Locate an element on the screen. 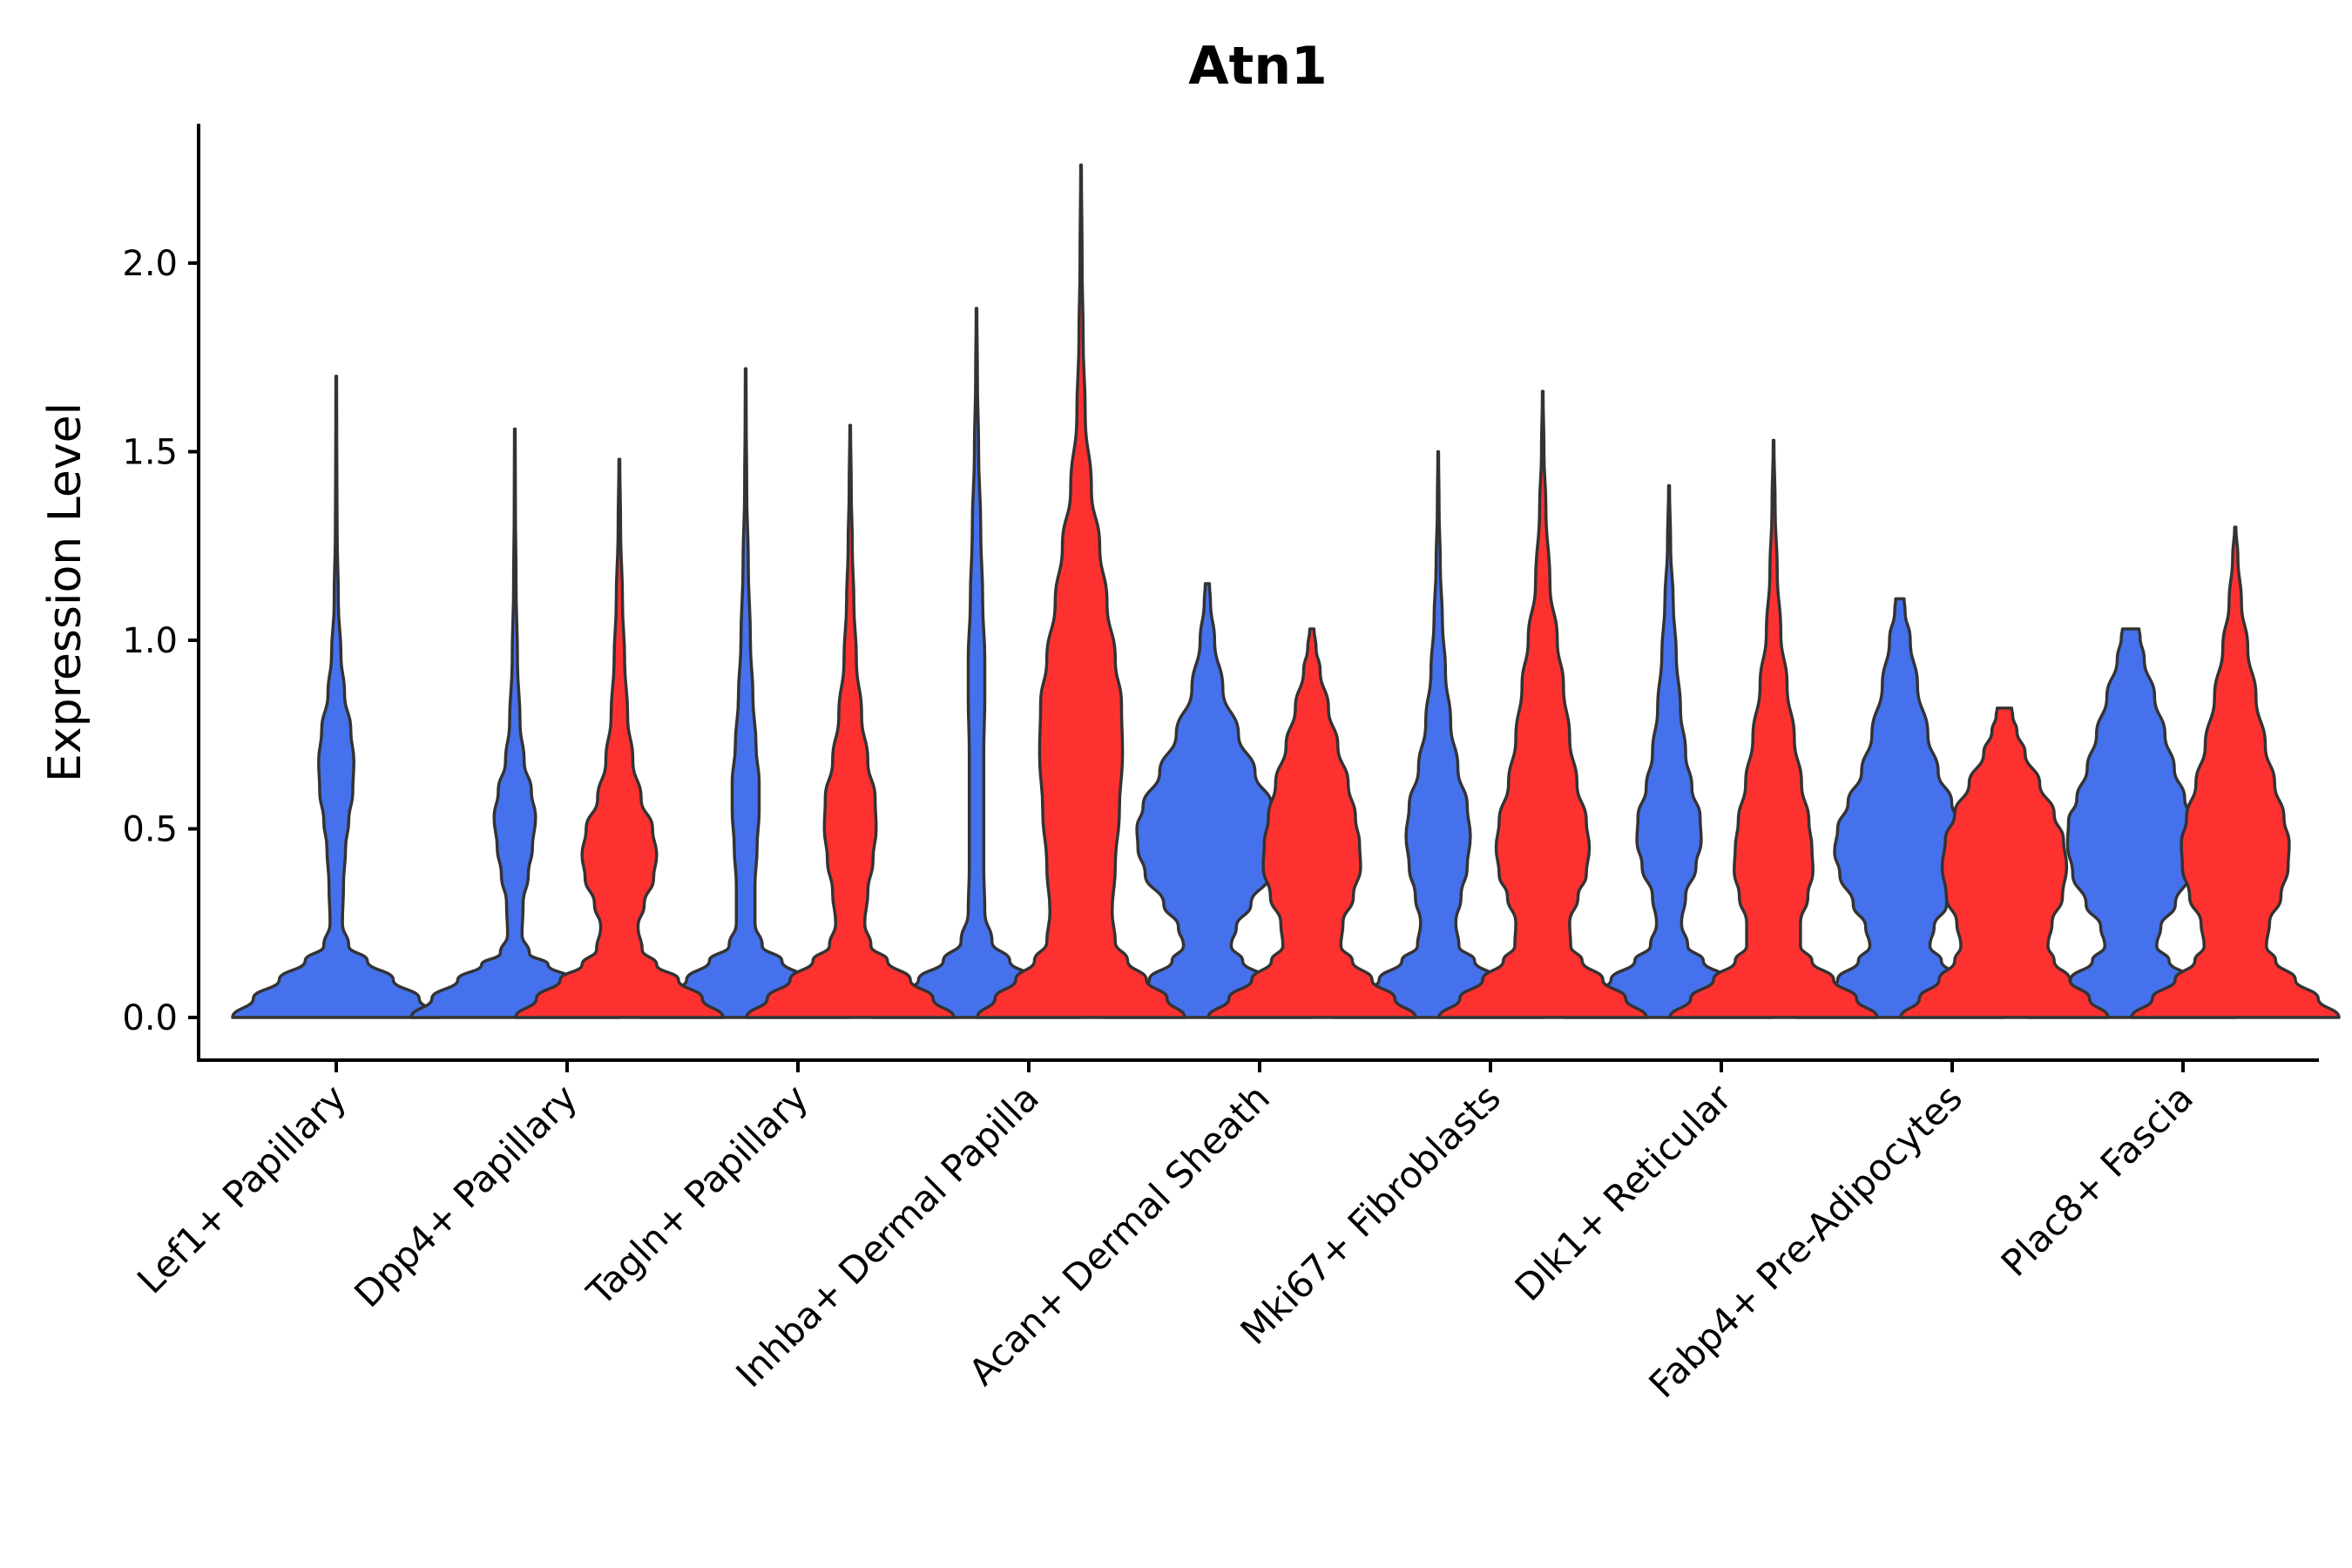 The image size is (2352, 1568). violin-group2-tagln-papillary is located at coordinates (850, 721).